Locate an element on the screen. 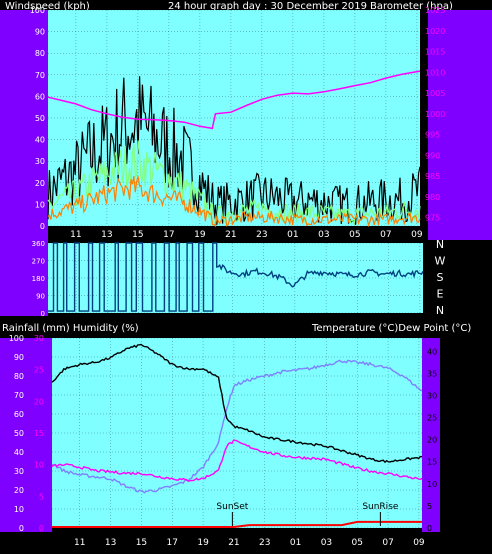  humidity-tick: 50 is located at coordinates (19, 433).